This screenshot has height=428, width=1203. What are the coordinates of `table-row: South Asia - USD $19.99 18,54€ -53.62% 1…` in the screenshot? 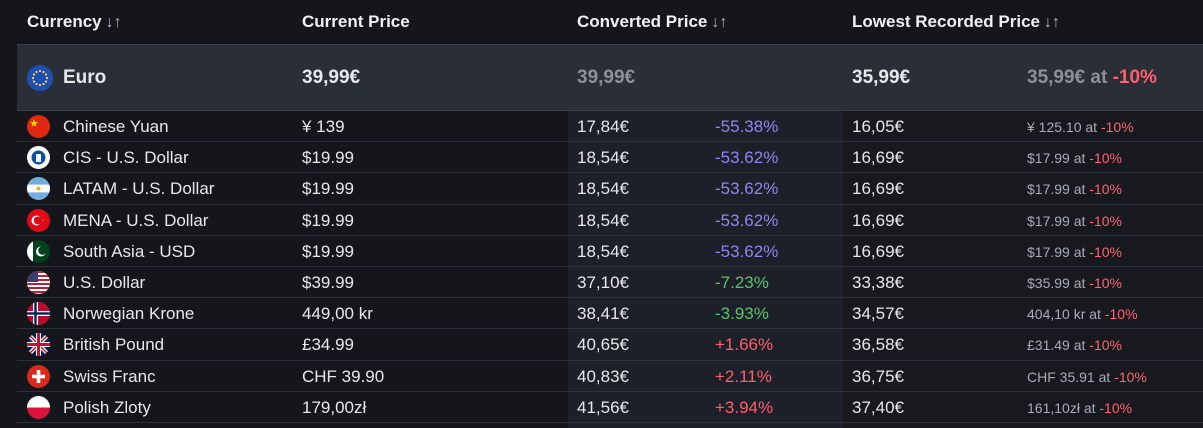 It's located at (610, 251).